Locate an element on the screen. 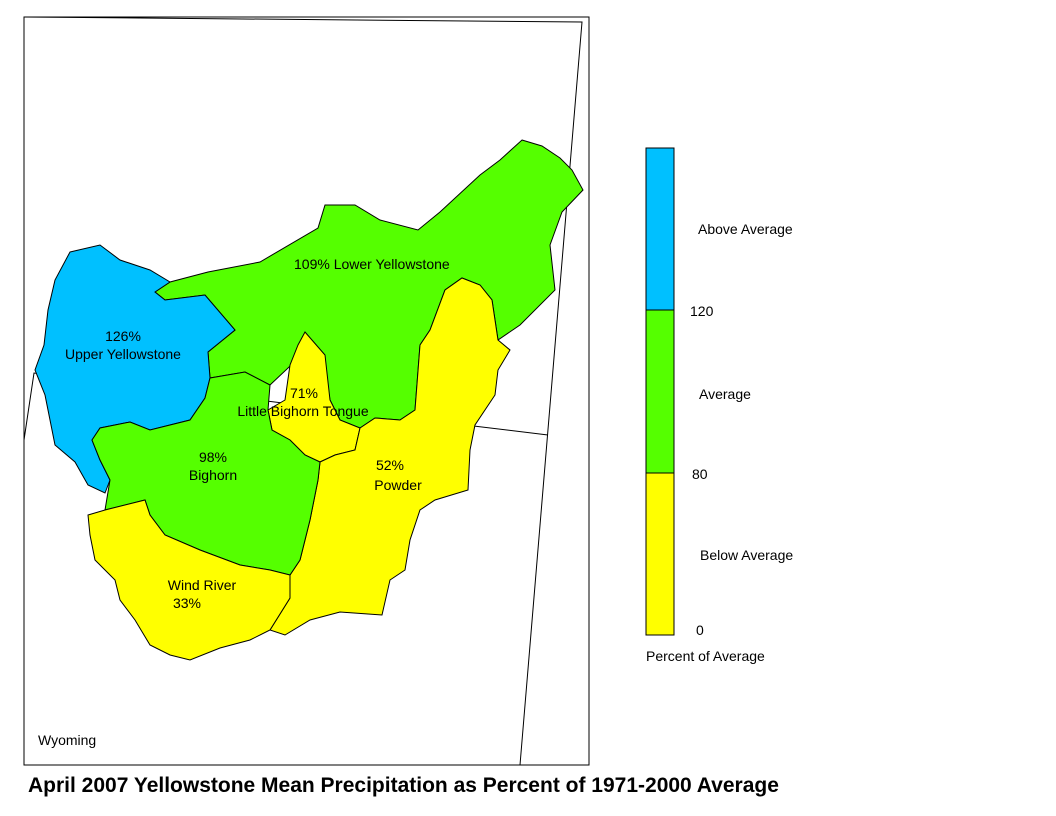 The image size is (1056, 816). legend-break-0: 0 is located at coordinates (700, 630).